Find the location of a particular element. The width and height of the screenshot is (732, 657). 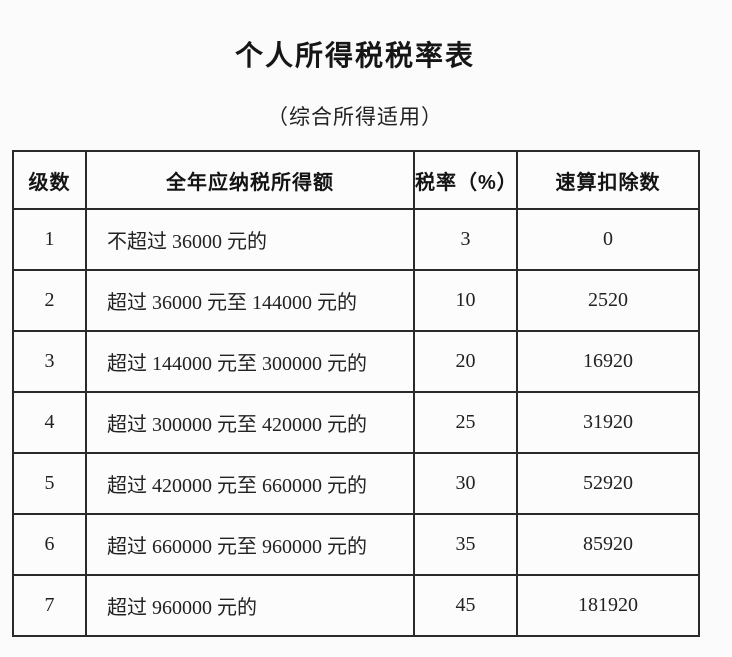

table-row: 7 超过 960000 元的 45 181920 is located at coordinates (356, 605).